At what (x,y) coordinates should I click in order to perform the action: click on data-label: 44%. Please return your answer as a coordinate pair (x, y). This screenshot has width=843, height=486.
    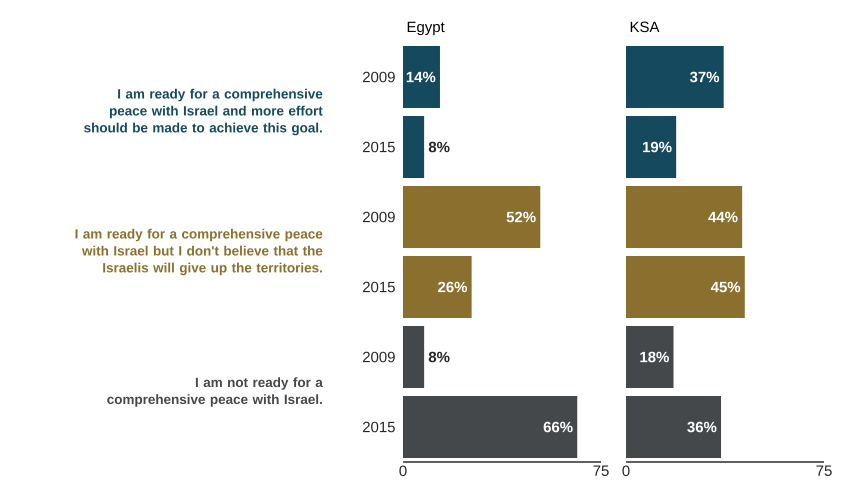
    Looking at the image, I should click on (723, 217).